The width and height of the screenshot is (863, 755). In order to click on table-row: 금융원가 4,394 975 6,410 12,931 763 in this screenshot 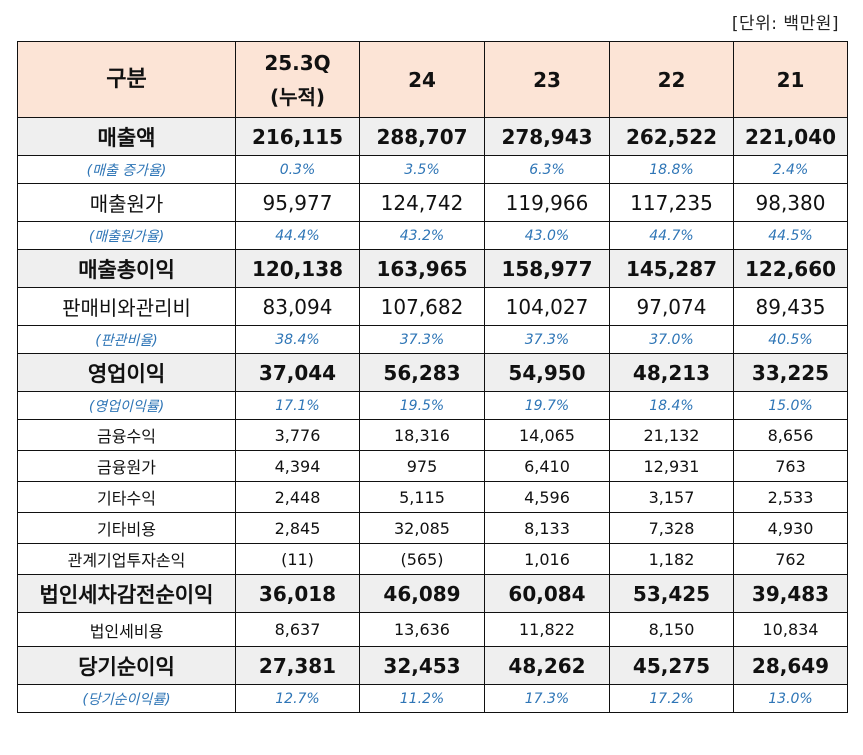, I will do `click(432, 466)`.